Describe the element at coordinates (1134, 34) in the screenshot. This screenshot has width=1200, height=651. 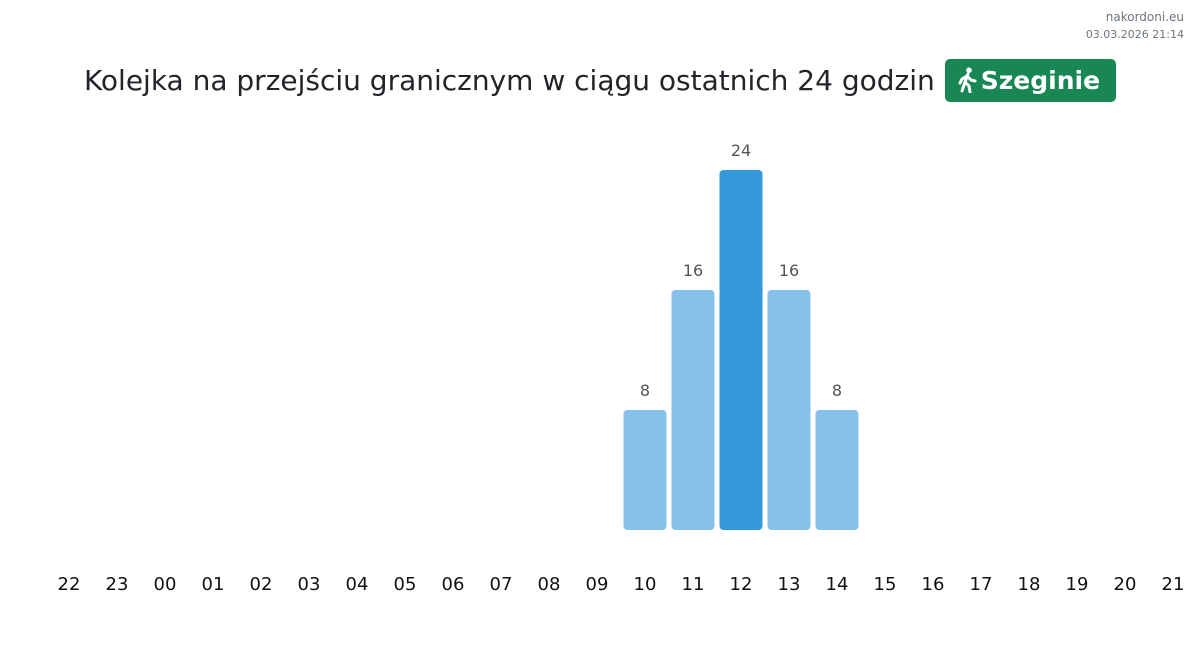
I see `timestamp: 03.03.2026 21:14` at that location.